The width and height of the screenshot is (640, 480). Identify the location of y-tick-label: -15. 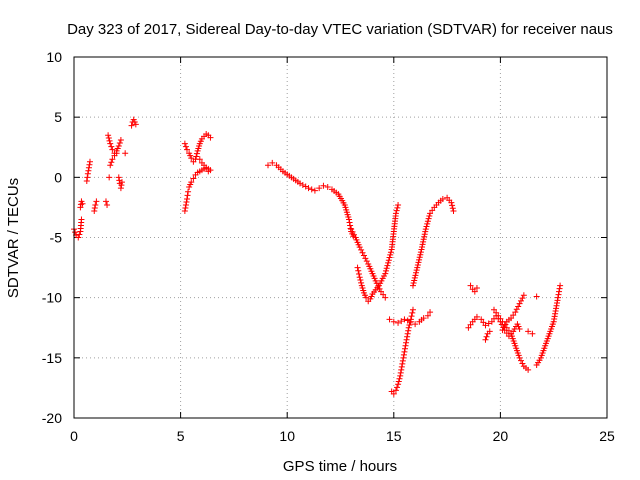
(52, 358).